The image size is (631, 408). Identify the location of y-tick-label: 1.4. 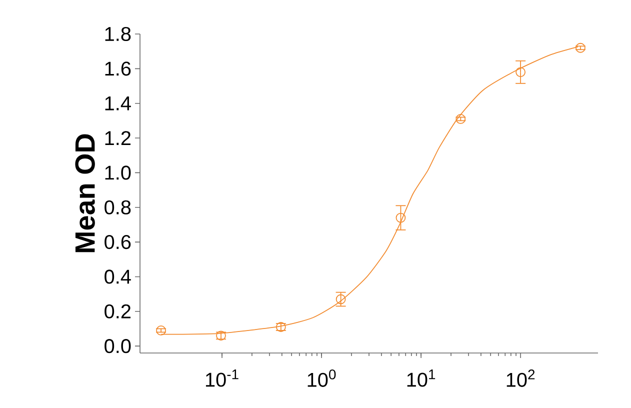
(118, 103).